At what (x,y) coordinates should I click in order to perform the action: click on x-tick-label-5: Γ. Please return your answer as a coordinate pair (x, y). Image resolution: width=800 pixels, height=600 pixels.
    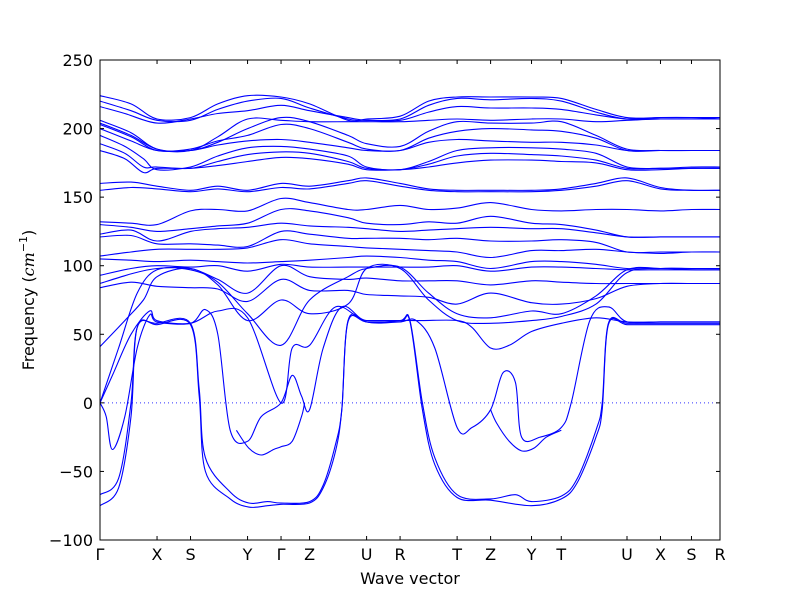
    Looking at the image, I should click on (281, 554).